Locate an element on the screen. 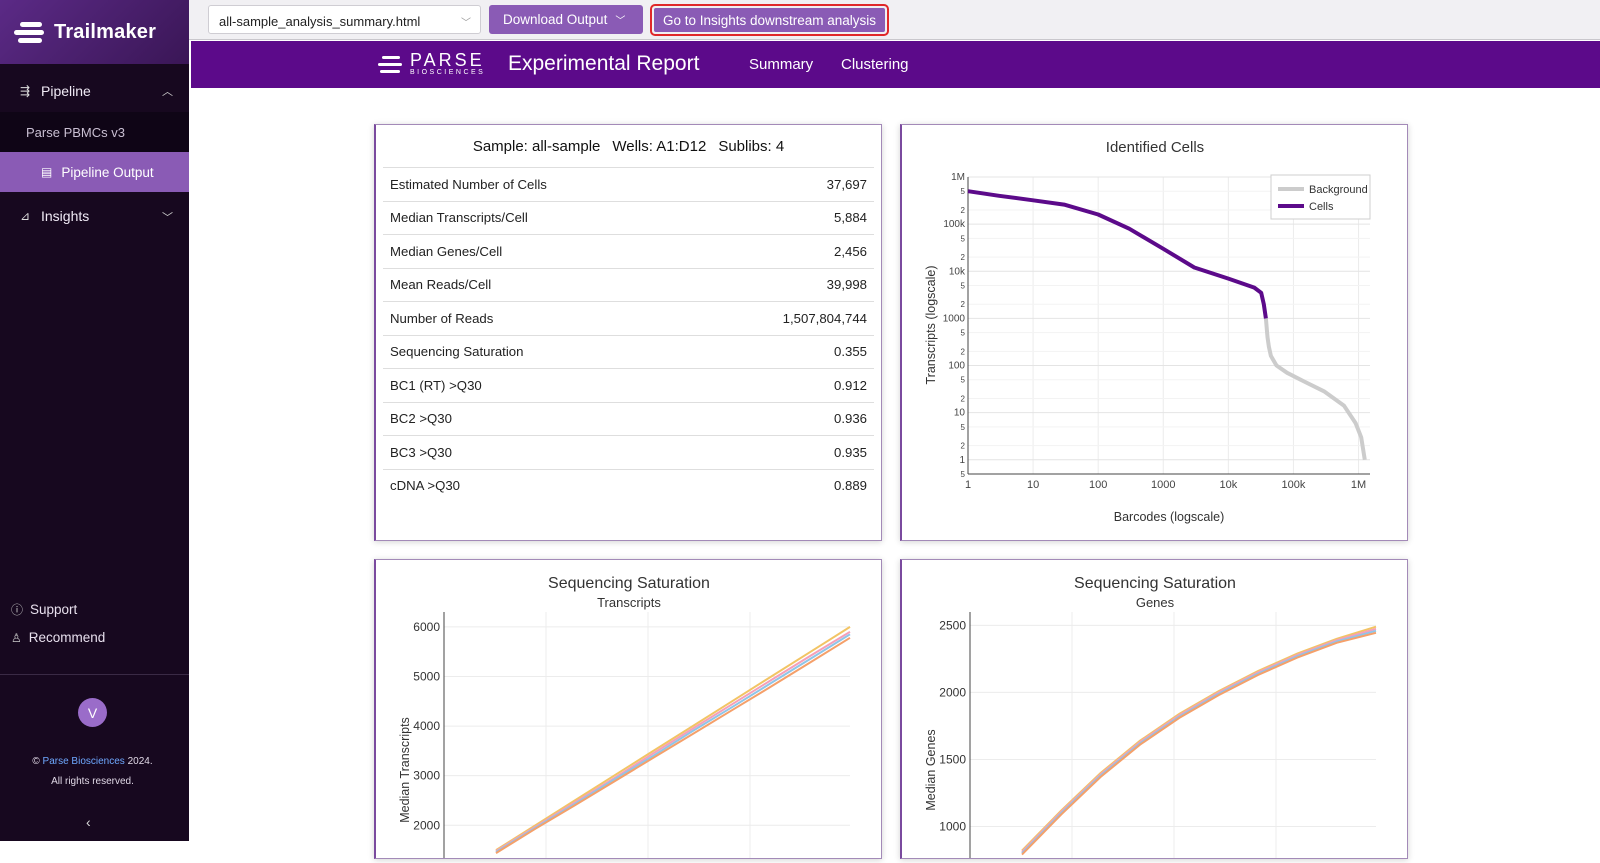 Image resolution: width=1600 pixels, height=863 pixels. sublibs: Sublibs: 4 is located at coordinates (751, 146).